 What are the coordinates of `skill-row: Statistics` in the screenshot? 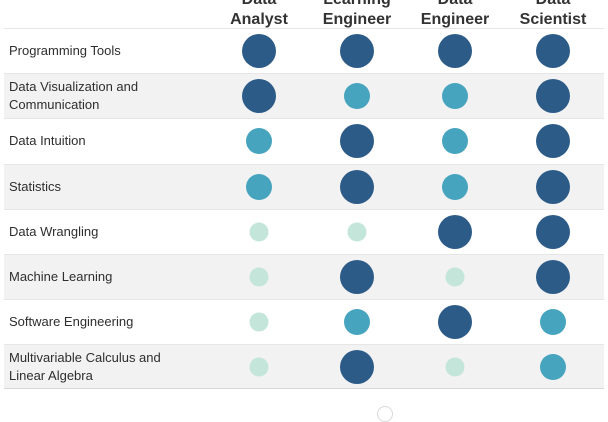 It's located at (304, 186).